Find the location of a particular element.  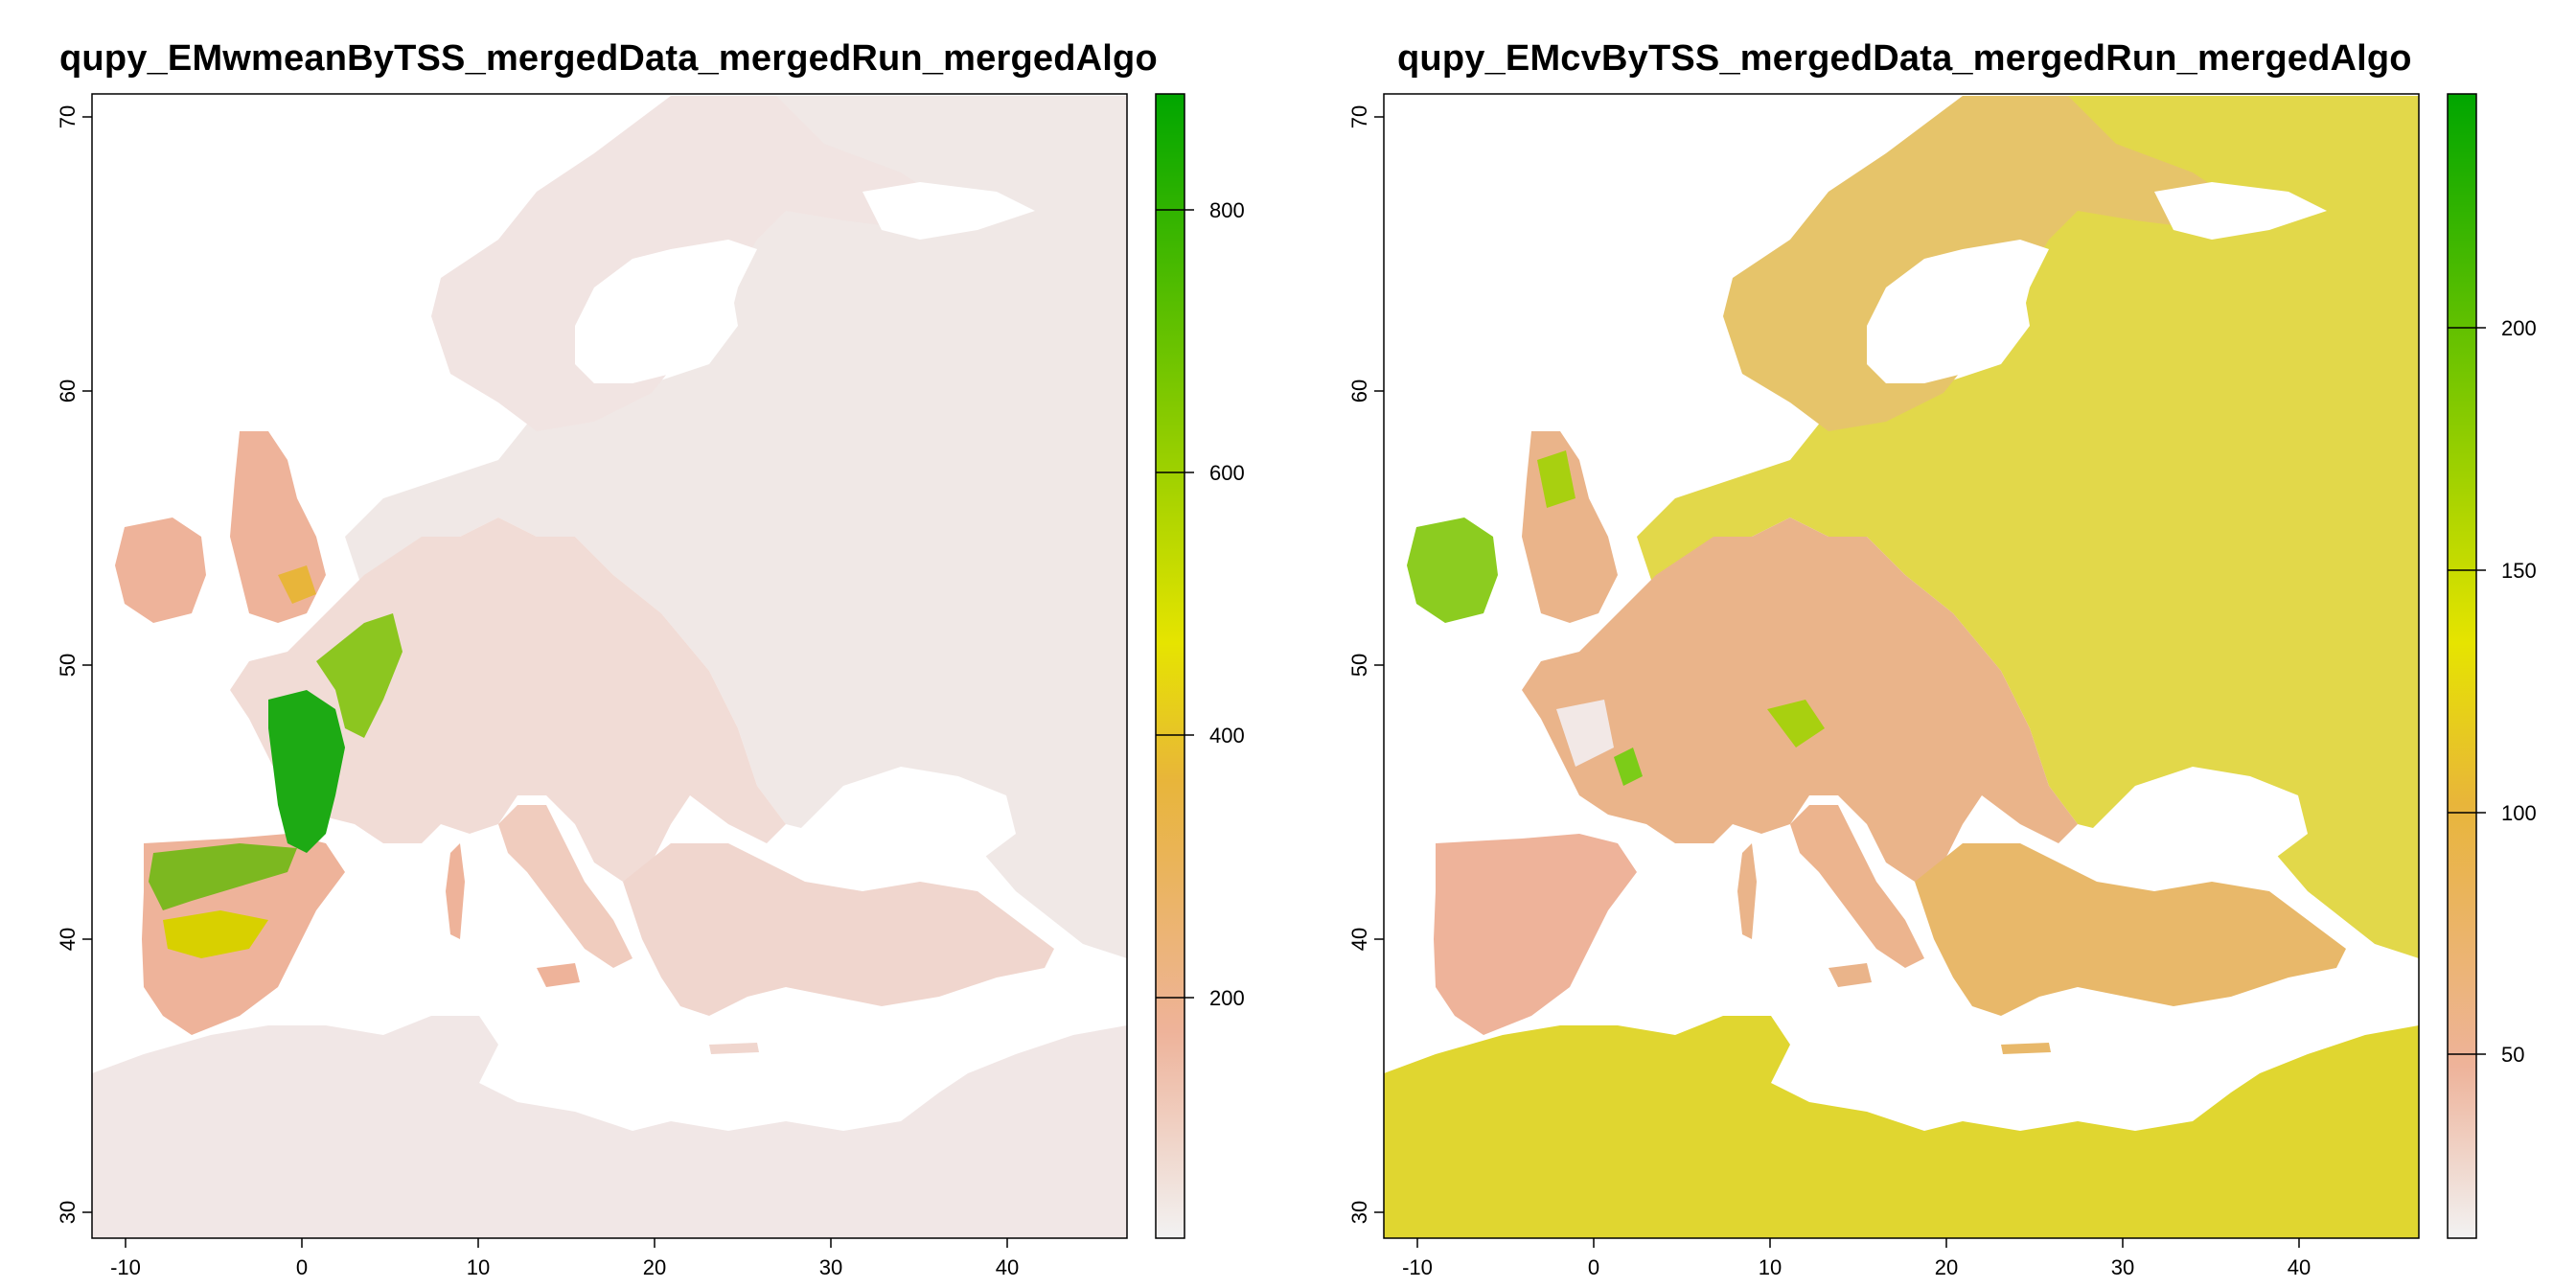

hotspot-iberia-central is located at coordinates (216, 934).